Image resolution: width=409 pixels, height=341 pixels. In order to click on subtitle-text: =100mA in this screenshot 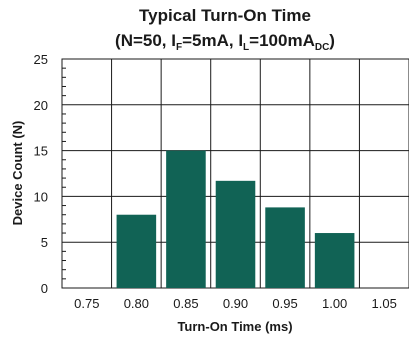, I will do `click(282, 40)`.